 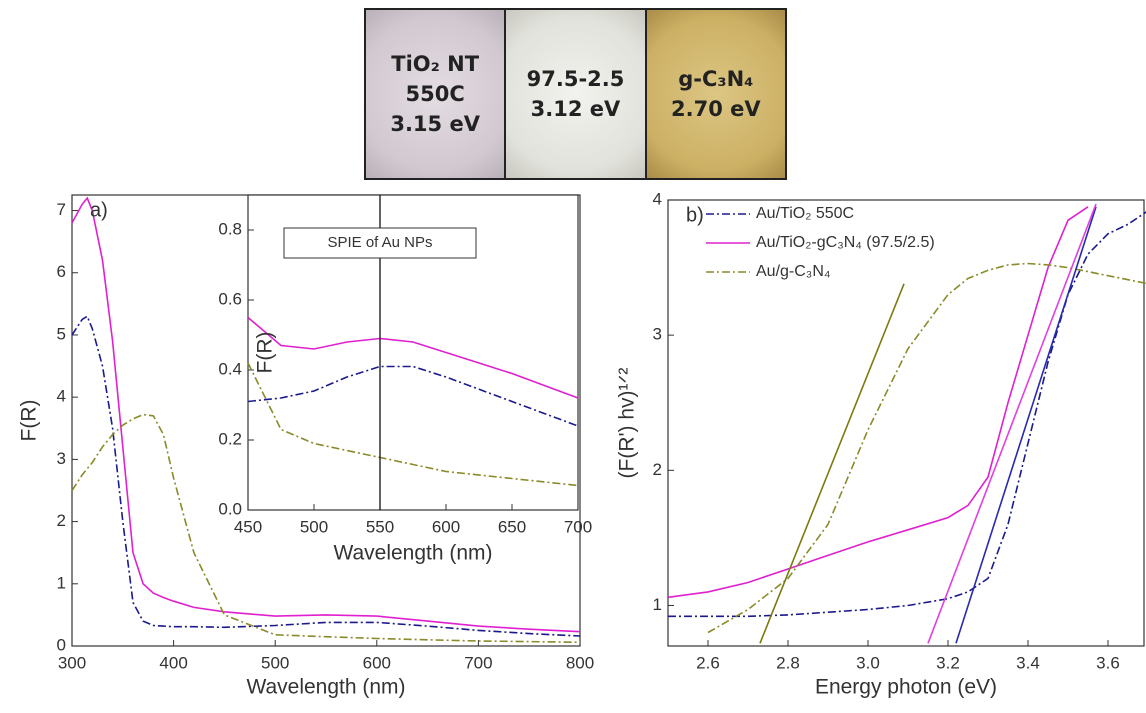 I want to click on photo-panel: TiO₂ NT 550C 3.15 eV, so click(x=436, y=94).